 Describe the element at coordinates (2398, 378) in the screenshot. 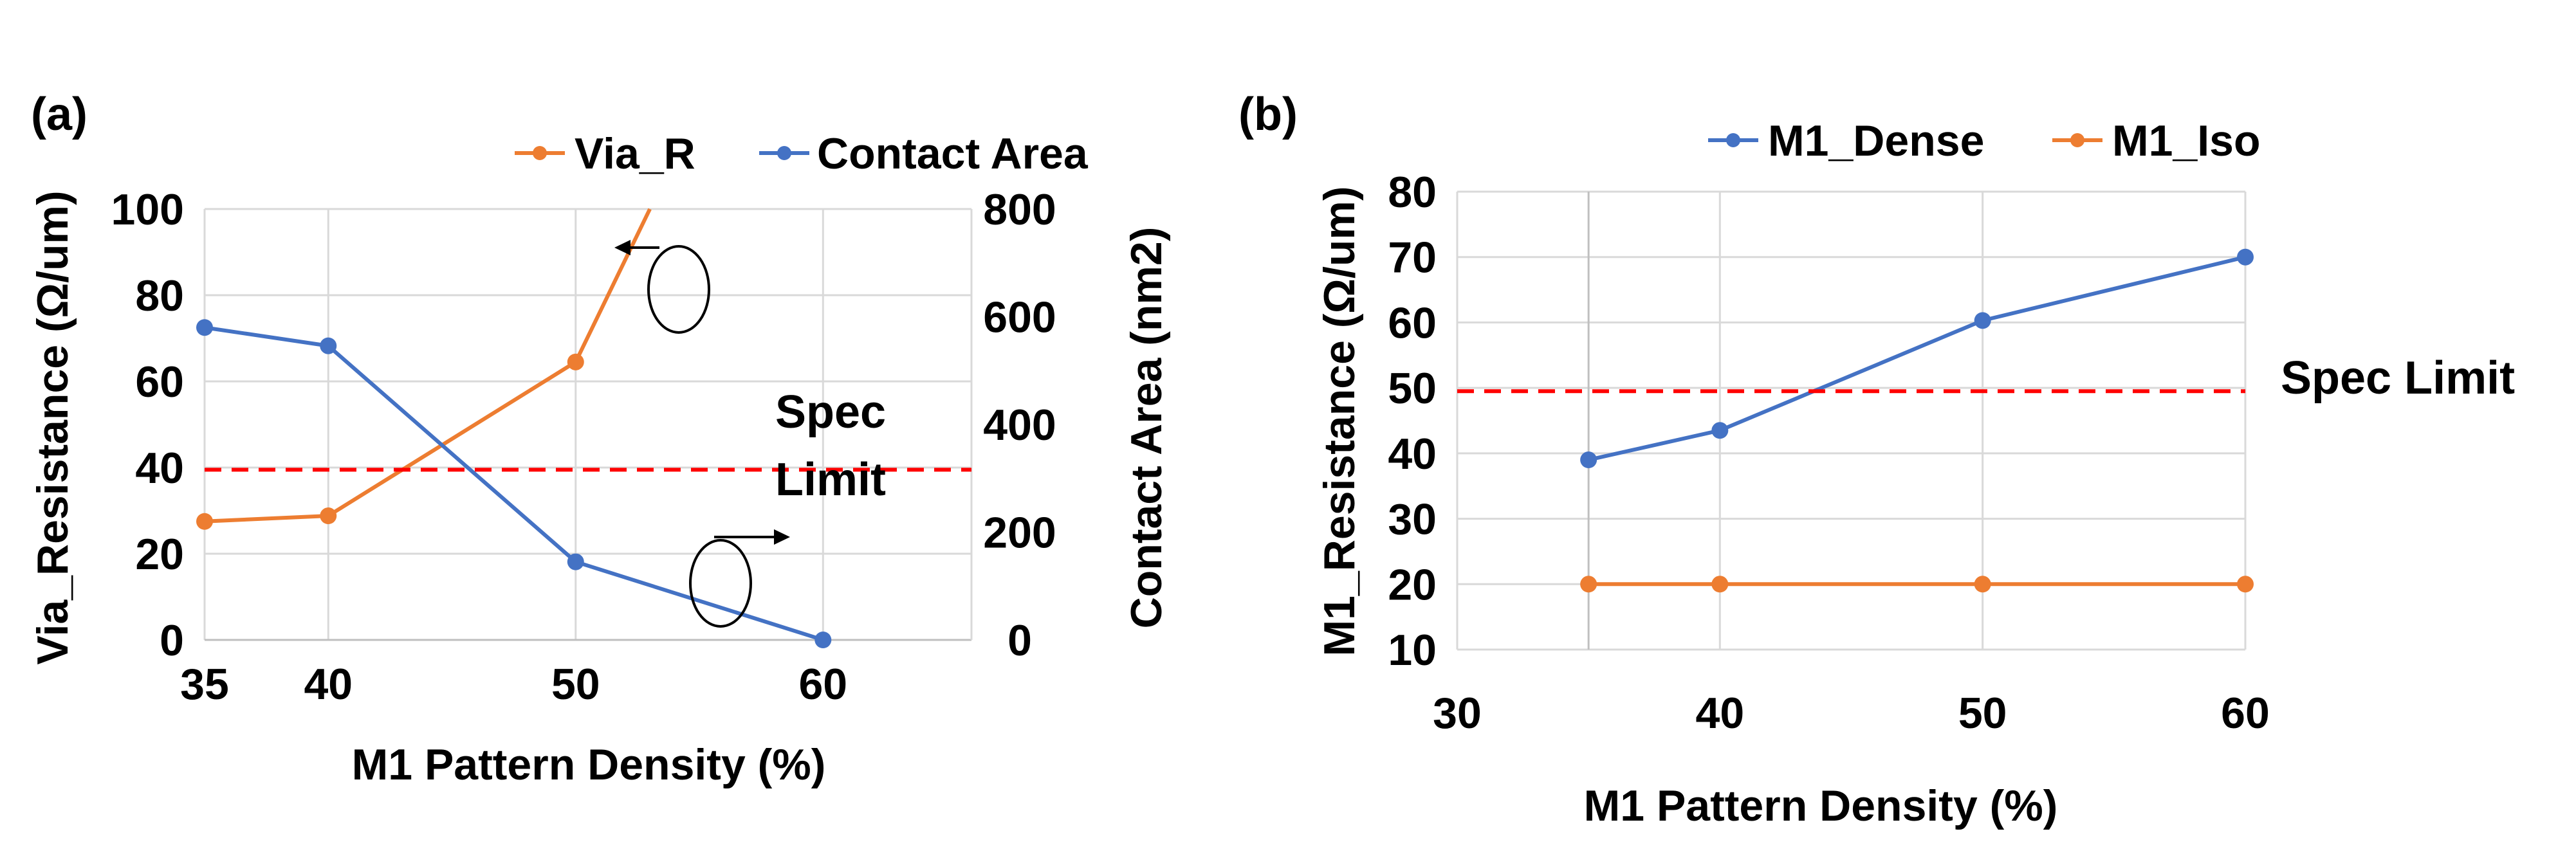

I see `panel-b-spec-label: Spec Limit` at that location.